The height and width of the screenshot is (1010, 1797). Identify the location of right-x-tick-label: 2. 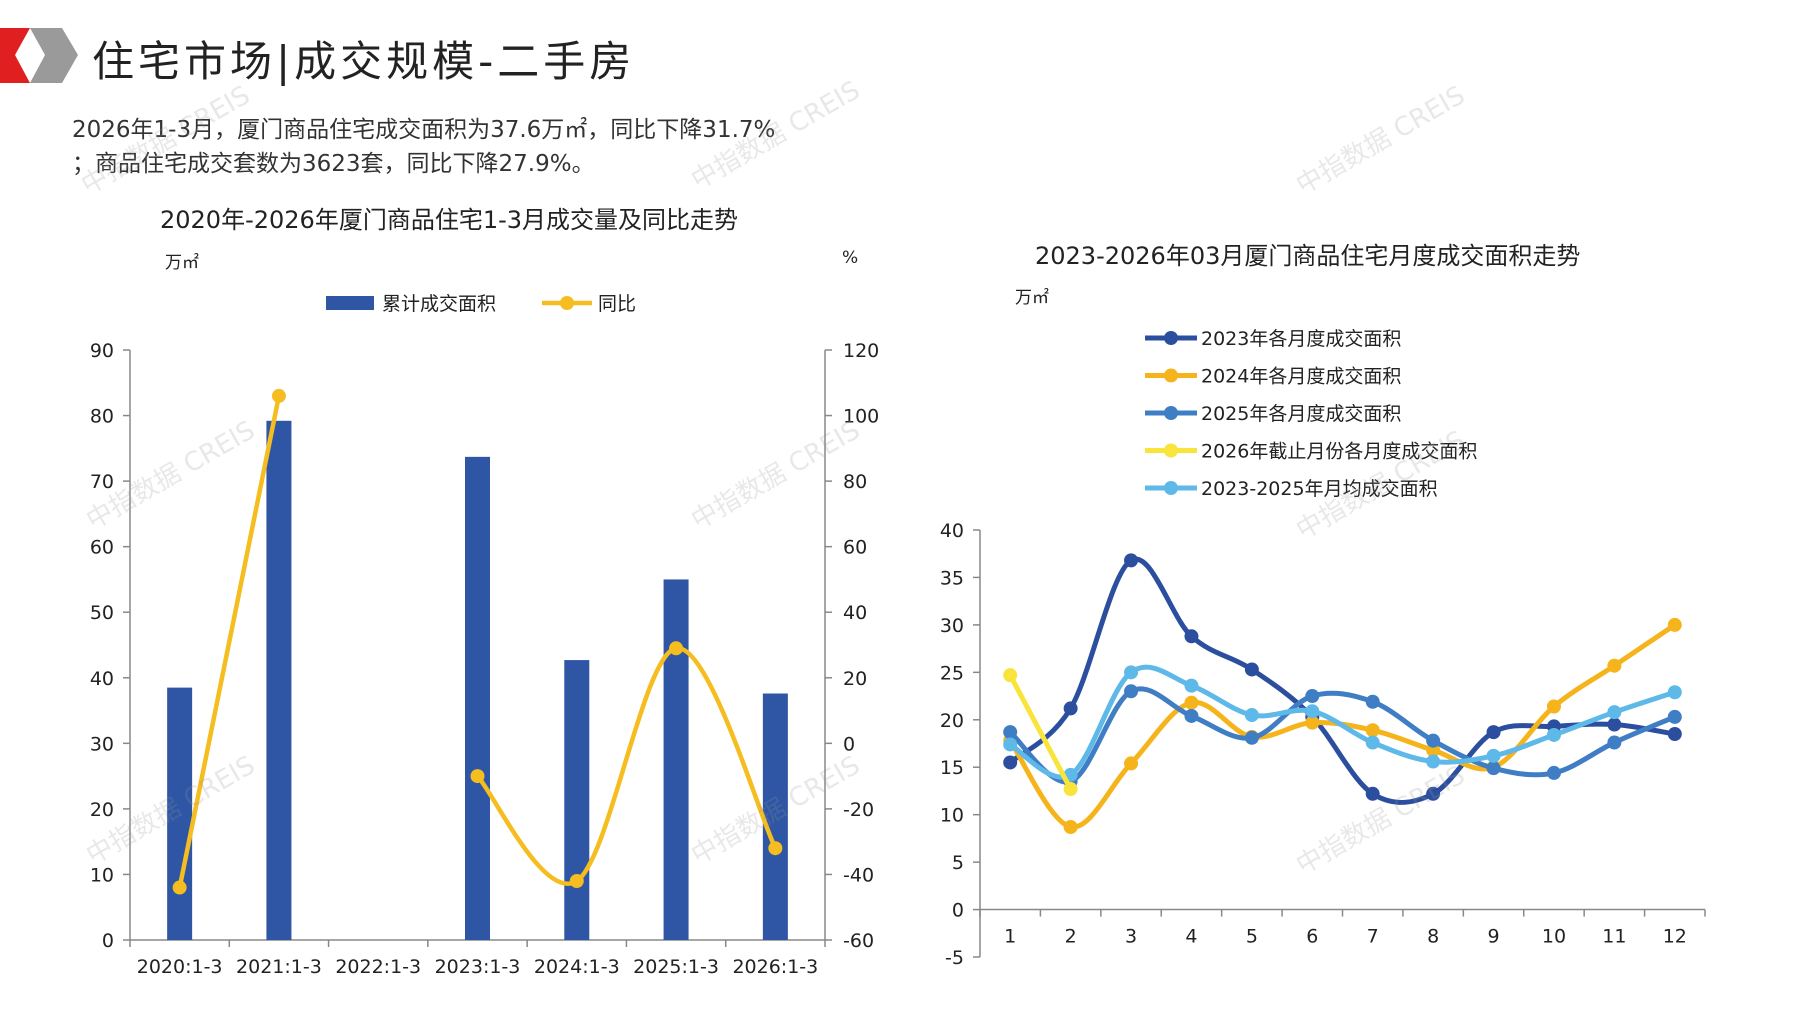
(1071, 937).